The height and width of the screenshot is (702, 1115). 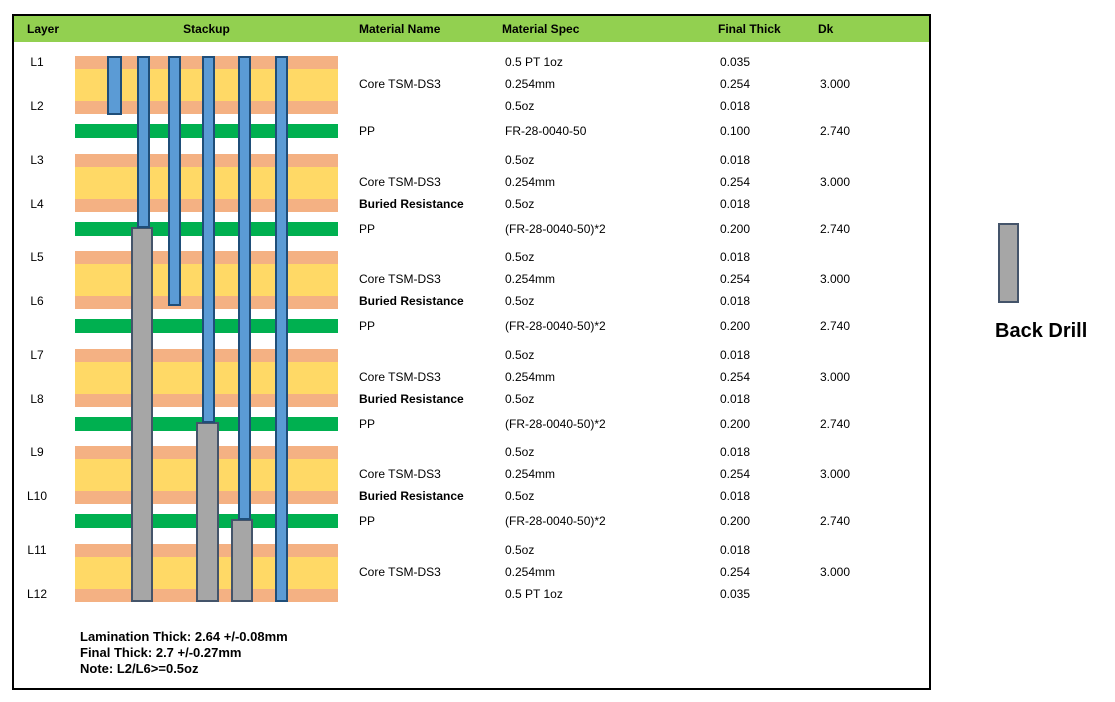 What do you see at coordinates (37, 550) in the screenshot?
I see `layer-label-l11: L11` at bounding box center [37, 550].